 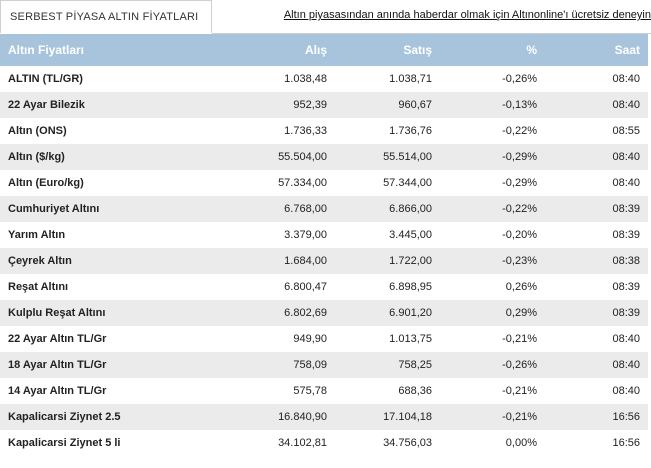 What do you see at coordinates (57, 313) in the screenshot?
I see `cell-name: Kulplu Reşat Altını` at bounding box center [57, 313].